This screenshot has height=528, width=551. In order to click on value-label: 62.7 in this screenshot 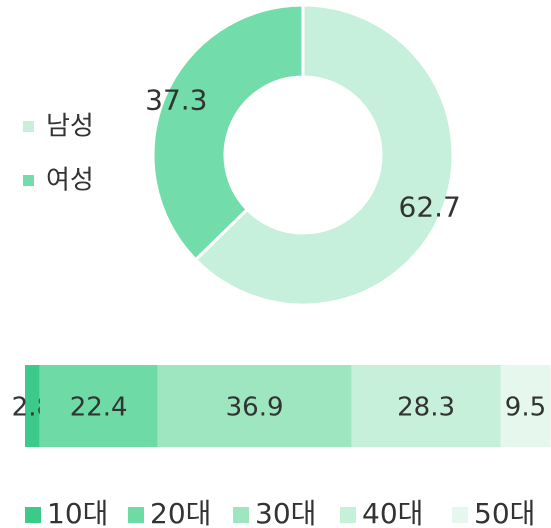, I will do `click(430, 206)`.